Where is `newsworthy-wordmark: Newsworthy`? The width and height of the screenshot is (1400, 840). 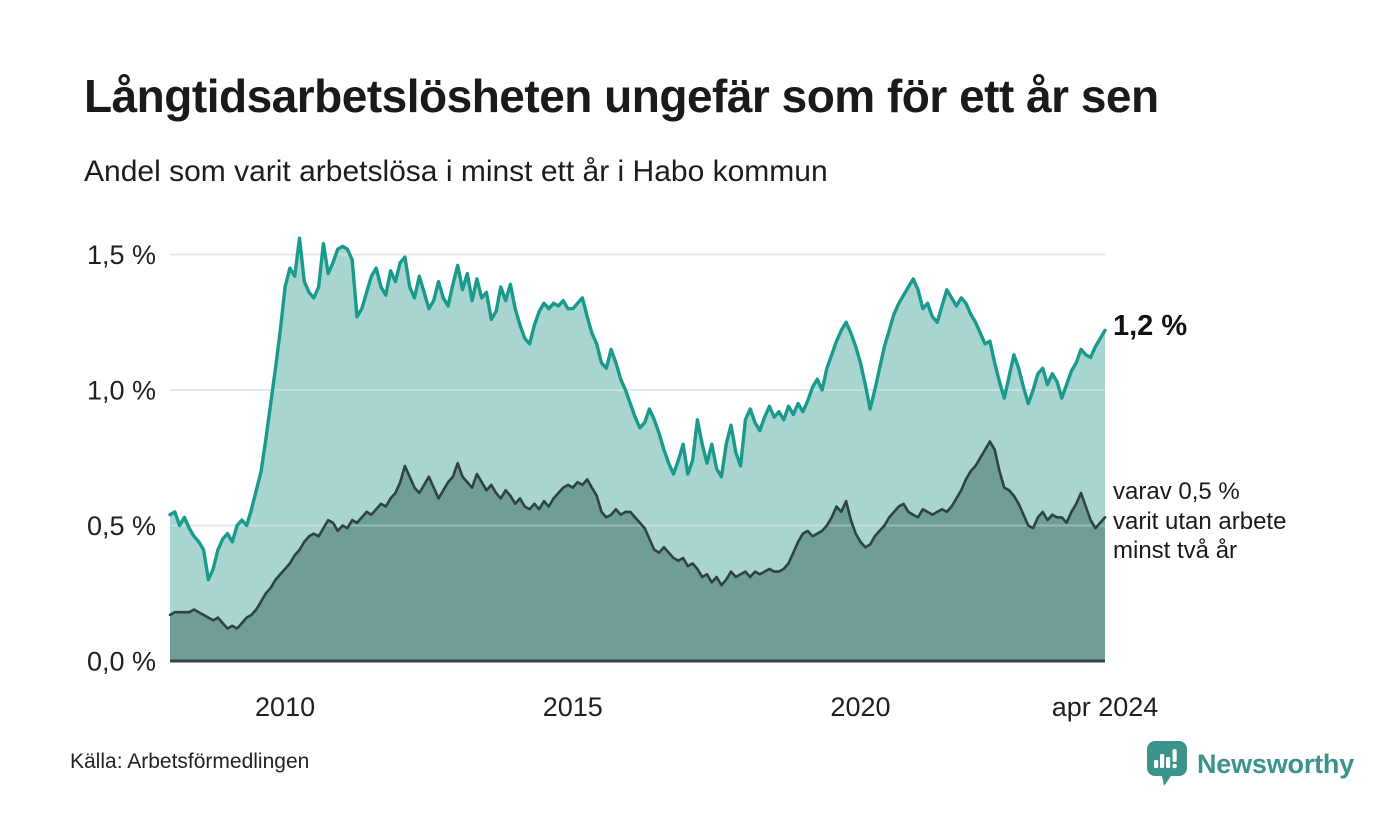 newsworthy-wordmark: Newsworthy is located at coordinates (1276, 763).